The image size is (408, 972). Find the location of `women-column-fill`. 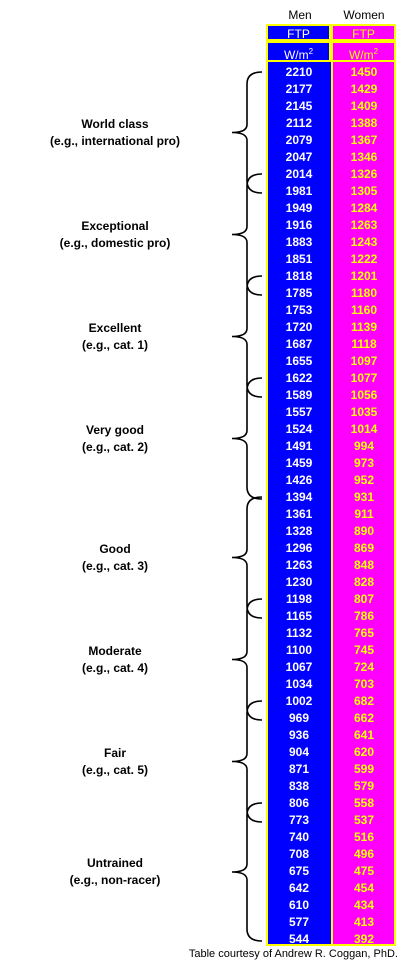

women-column-fill is located at coordinates (363, 504).